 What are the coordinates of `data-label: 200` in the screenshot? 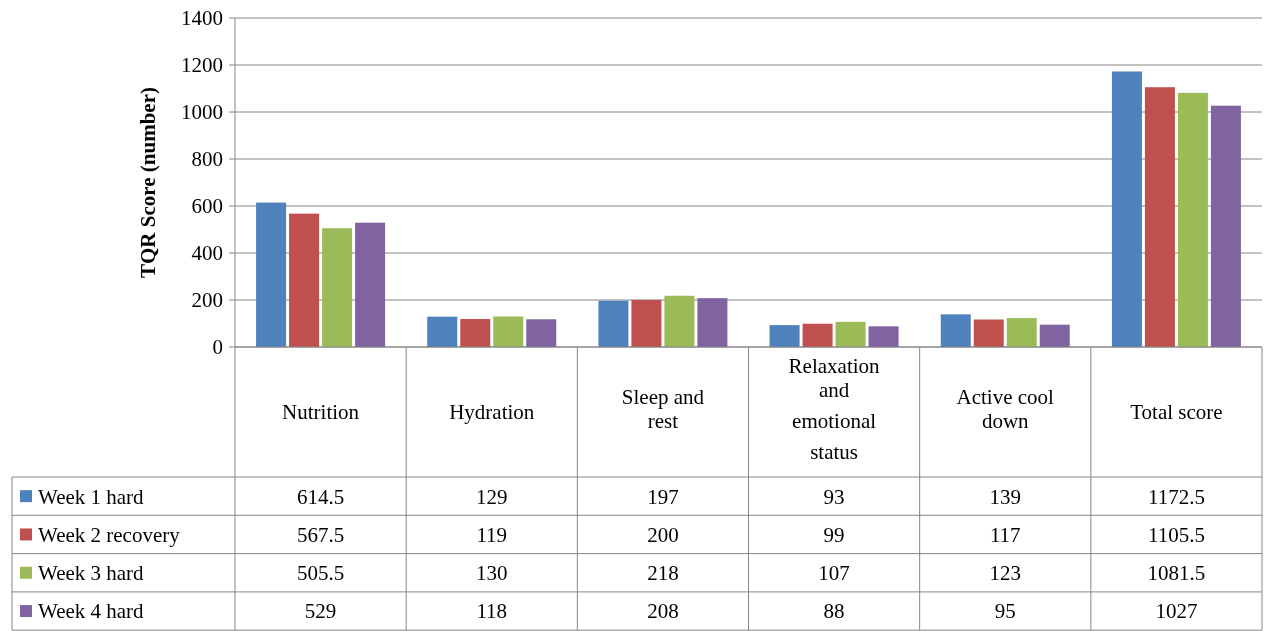 It's located at (663, 534).